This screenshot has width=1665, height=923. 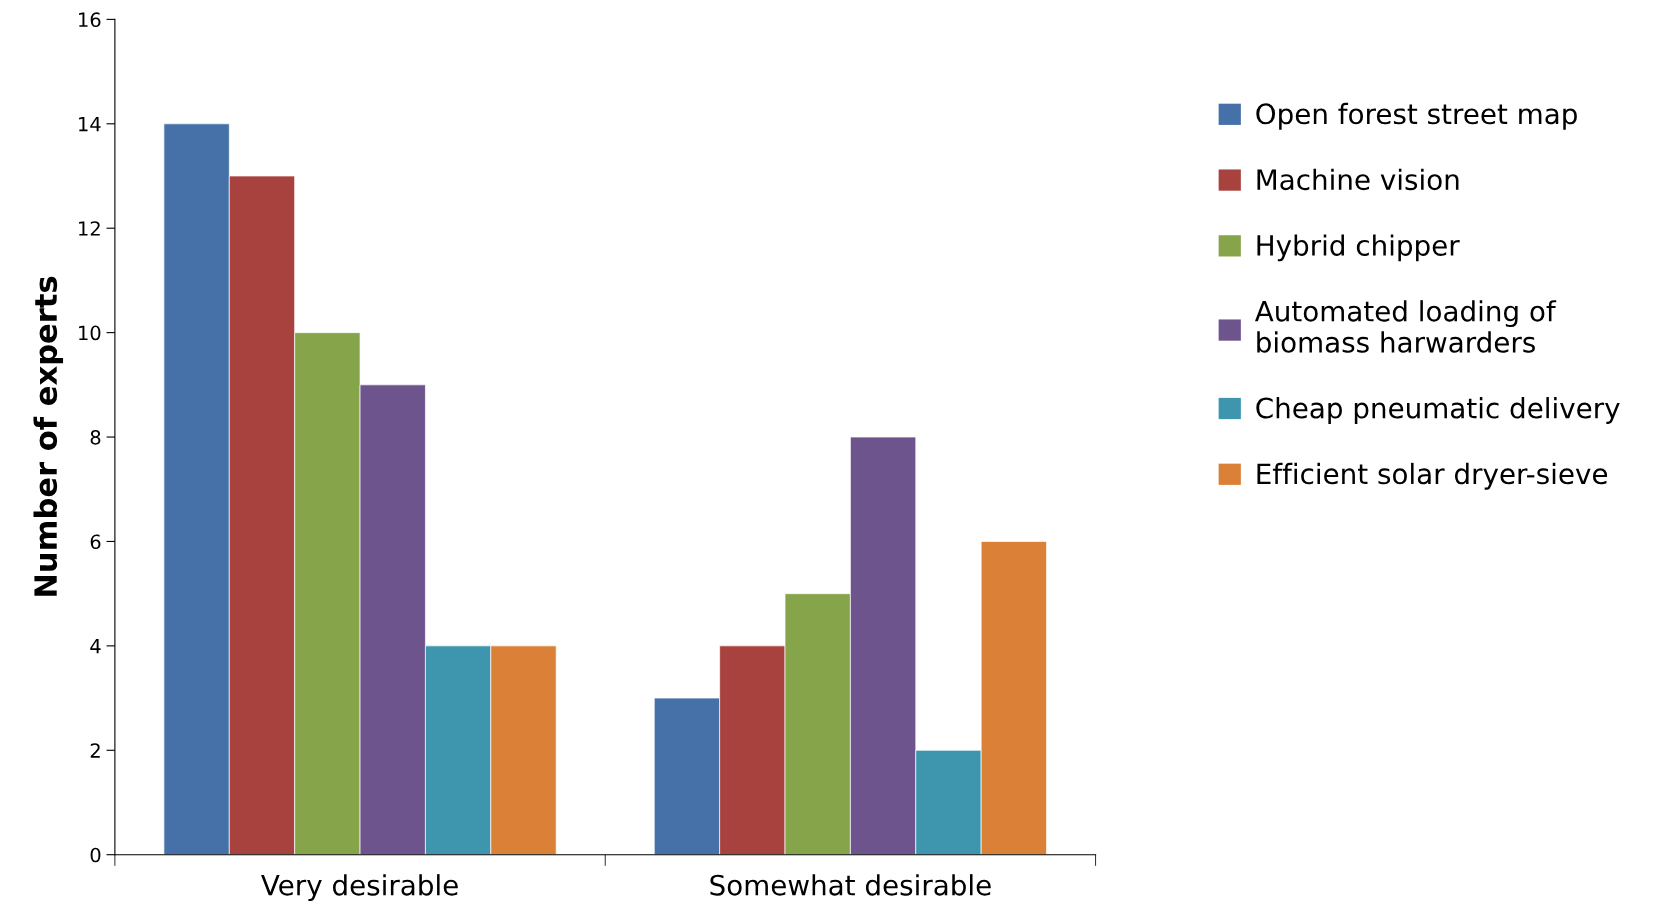 I want to click on y-tick-label: 2, so click(x=95, y=750).